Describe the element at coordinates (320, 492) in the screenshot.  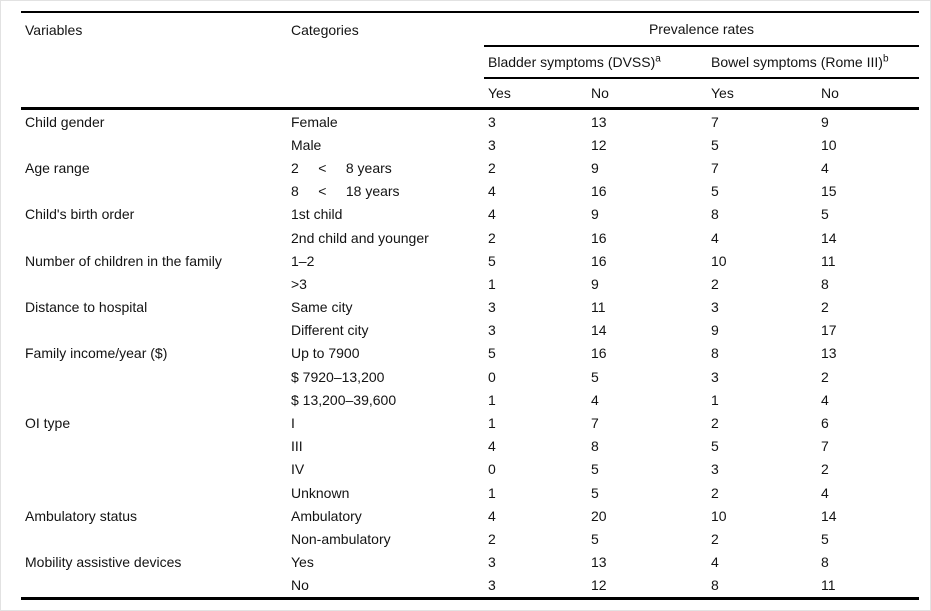
I see `category-cell: Unknown` at that location.